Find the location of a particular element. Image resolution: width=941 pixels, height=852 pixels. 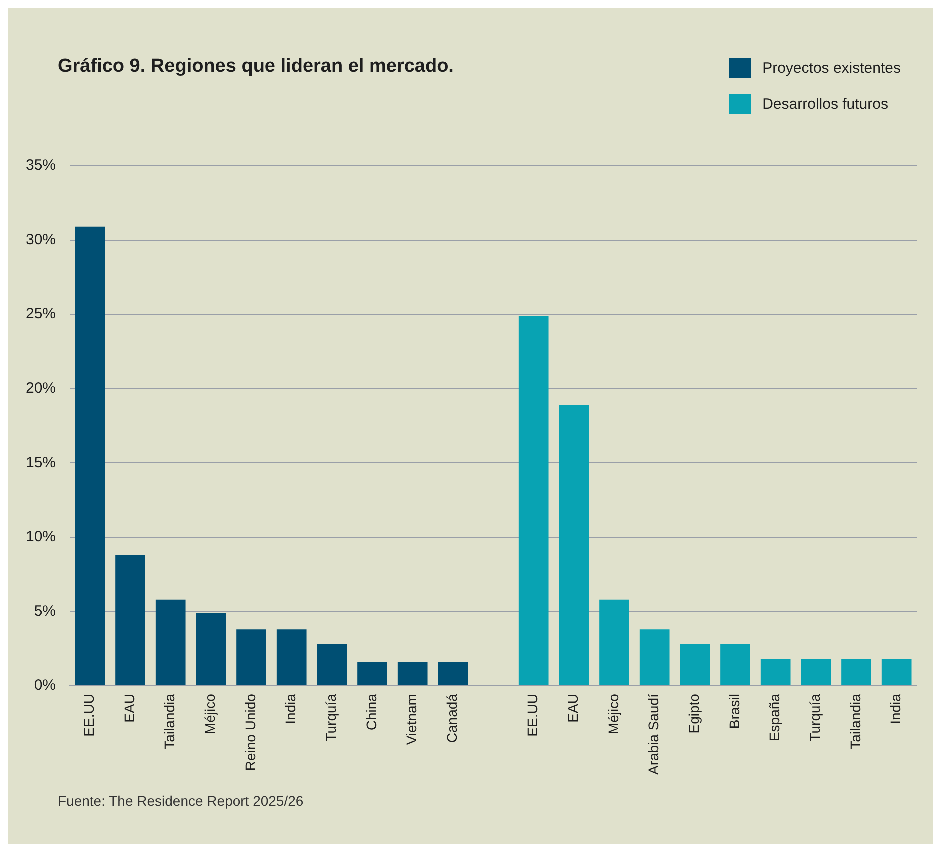

x-tick-label: Vietnam is located at coordinates (412, 720).